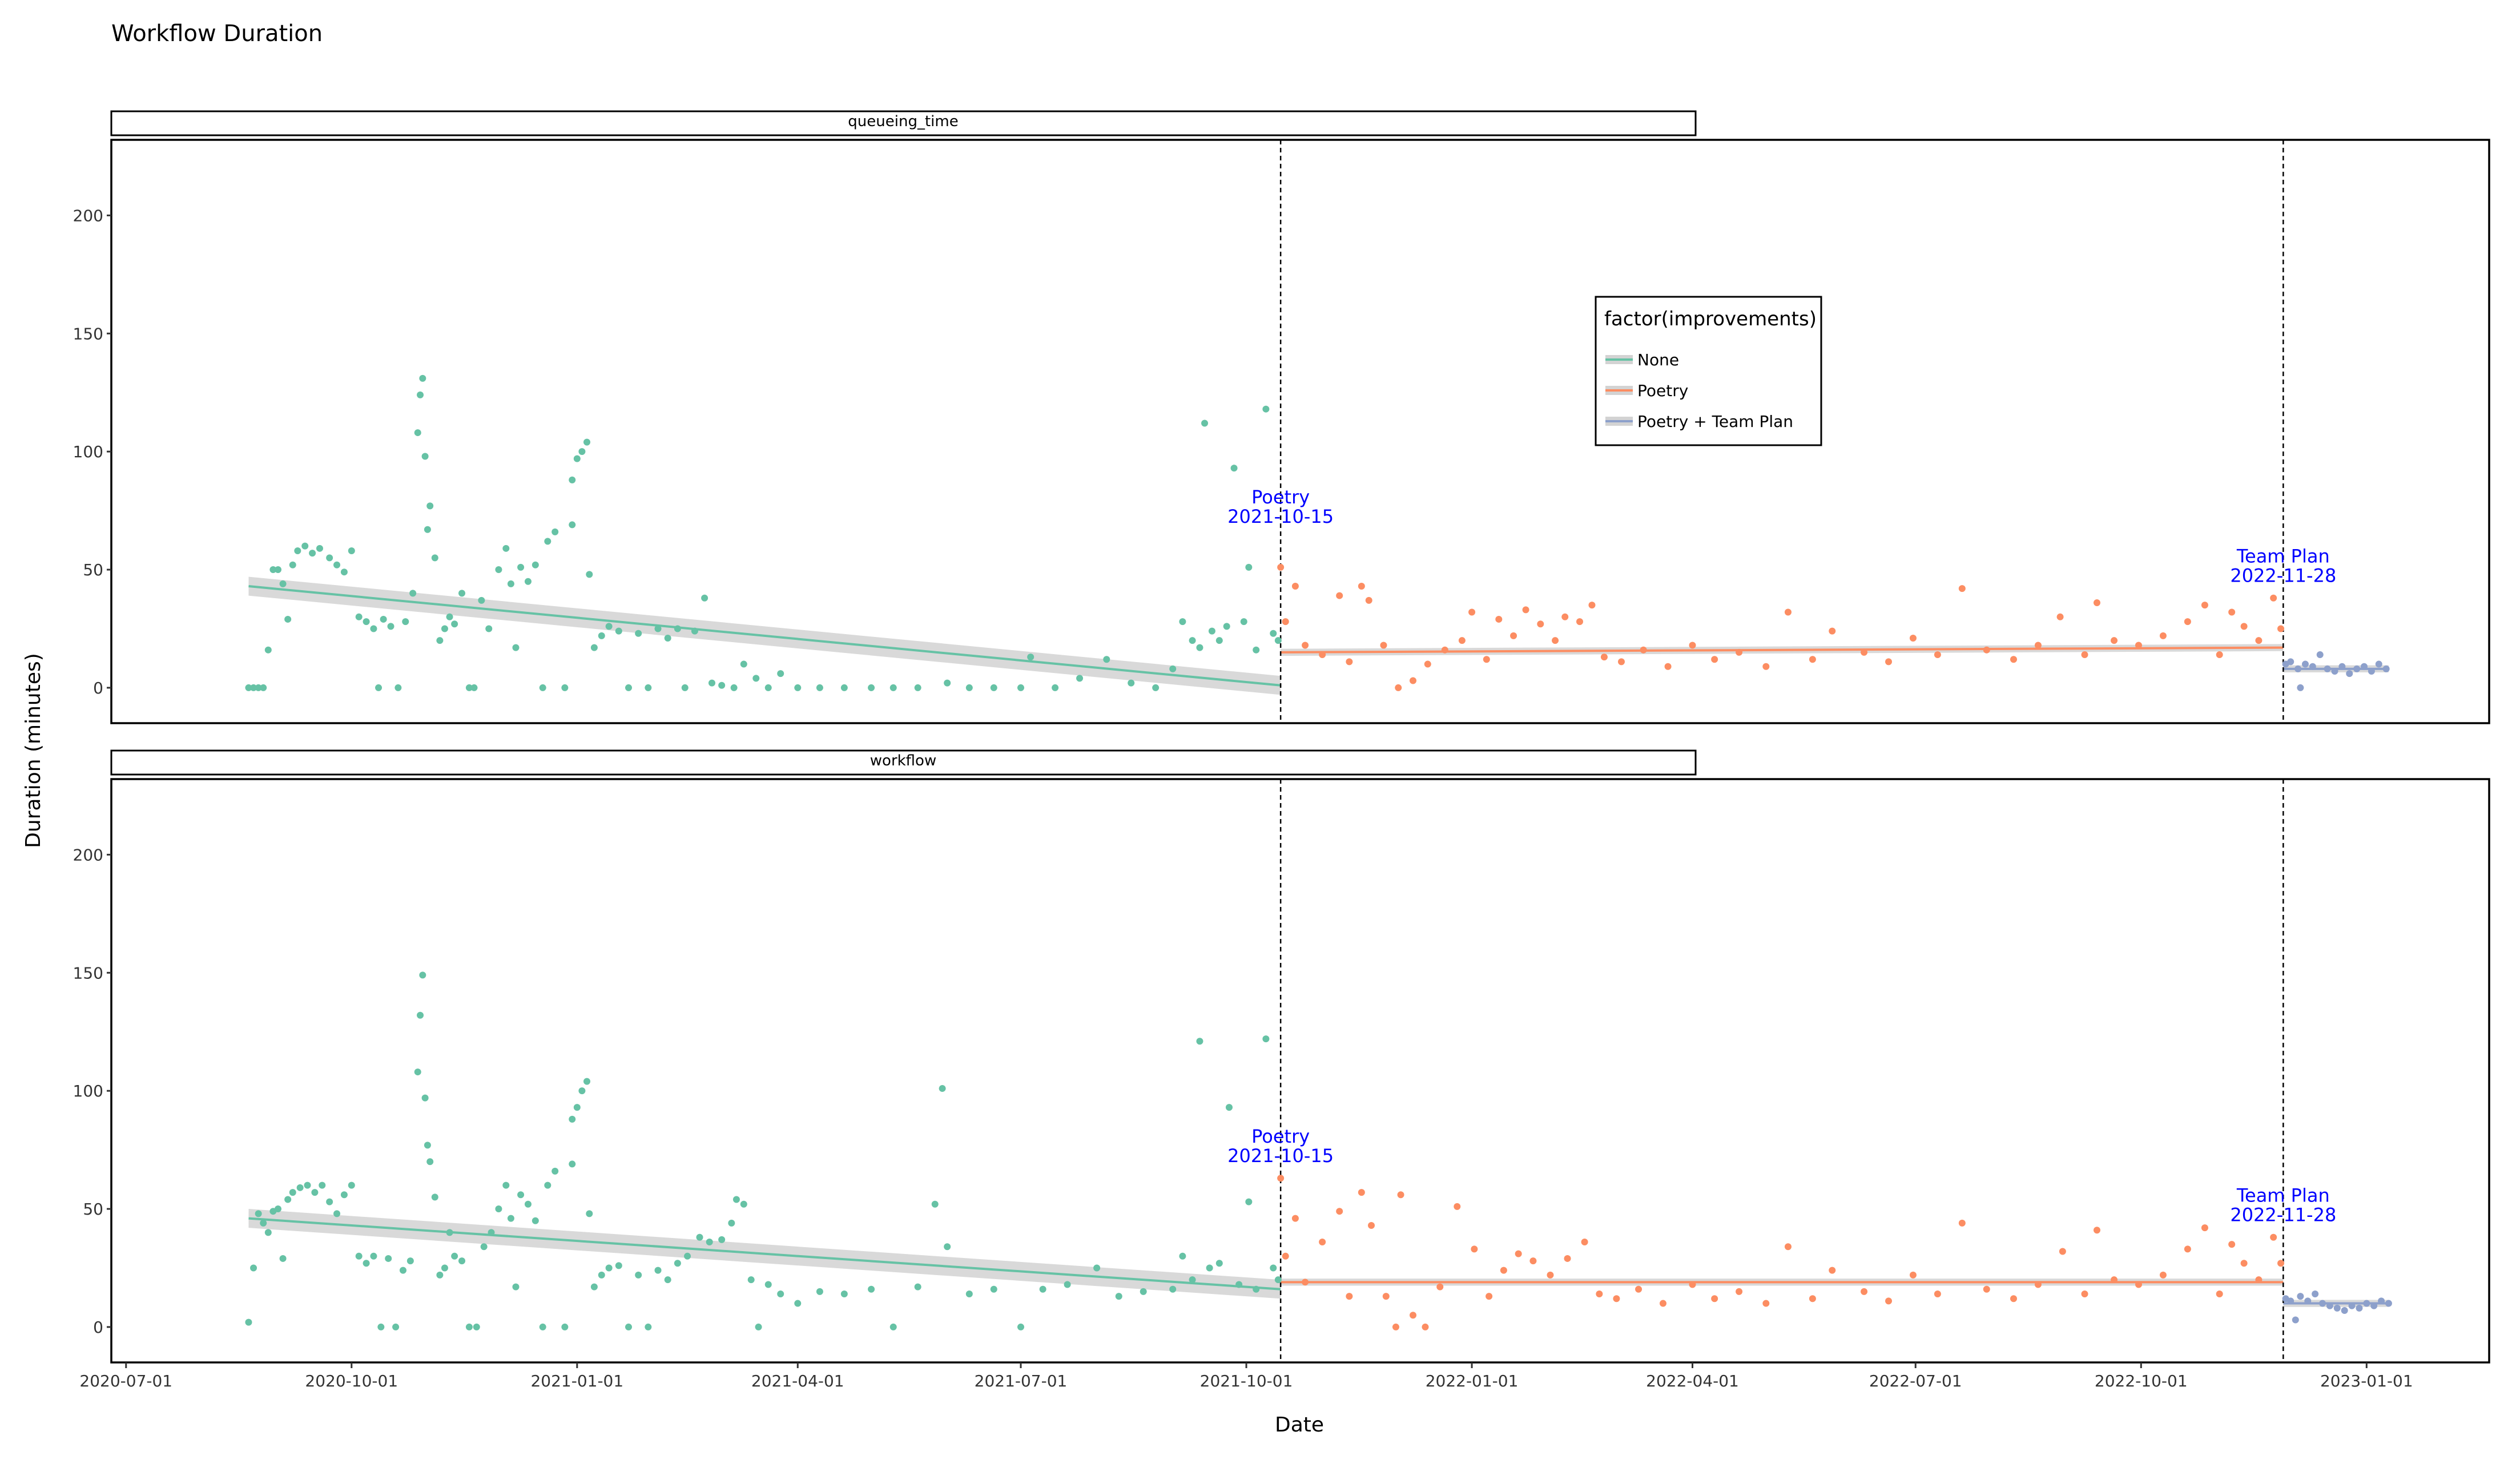 The image size is (2512, 1484). What do you see at coordinates (903, 123) in the screenshot?
I see `strip-queueing-time` at bounding box center [903, 123].